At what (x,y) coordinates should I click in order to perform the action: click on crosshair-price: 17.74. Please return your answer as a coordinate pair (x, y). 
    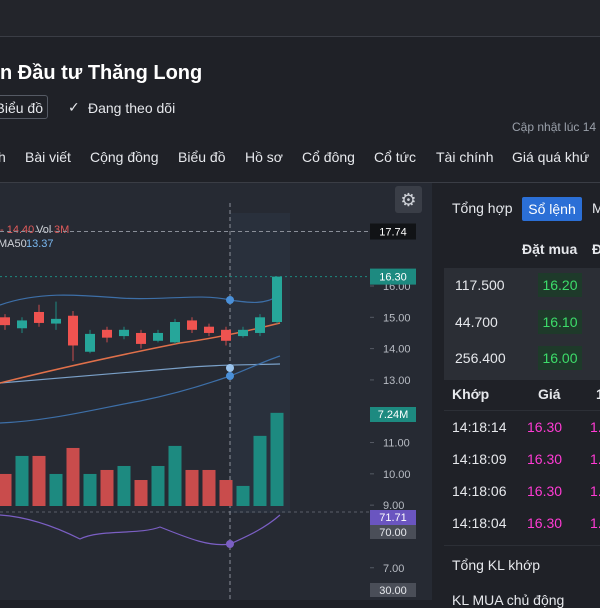
    Looking at the image, I should click on (393, 233).